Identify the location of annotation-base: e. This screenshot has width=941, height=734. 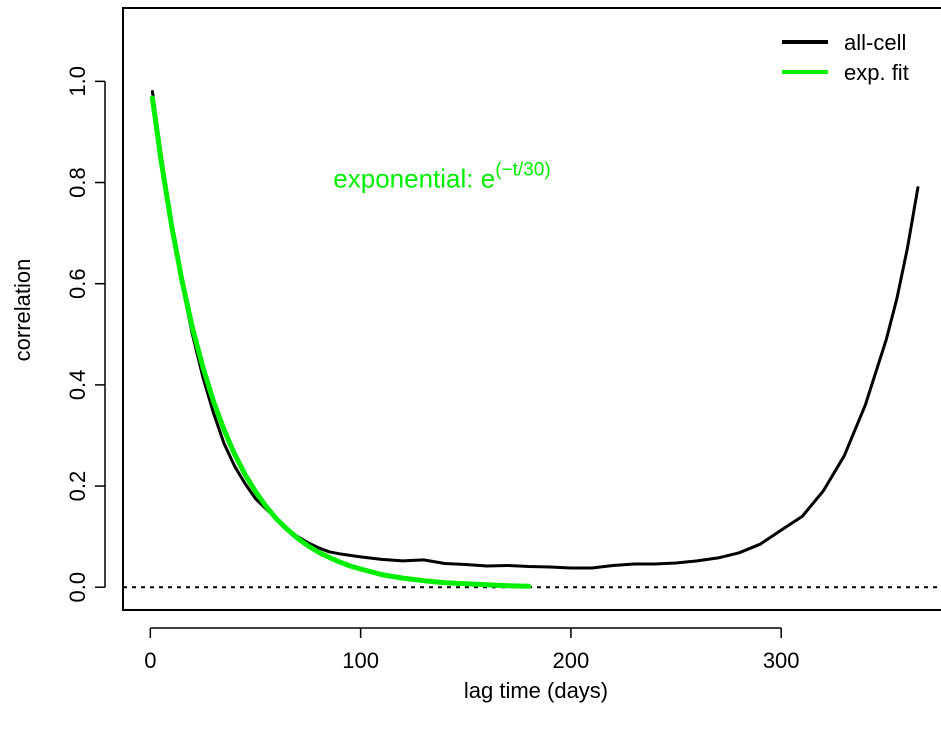
(488, 179).